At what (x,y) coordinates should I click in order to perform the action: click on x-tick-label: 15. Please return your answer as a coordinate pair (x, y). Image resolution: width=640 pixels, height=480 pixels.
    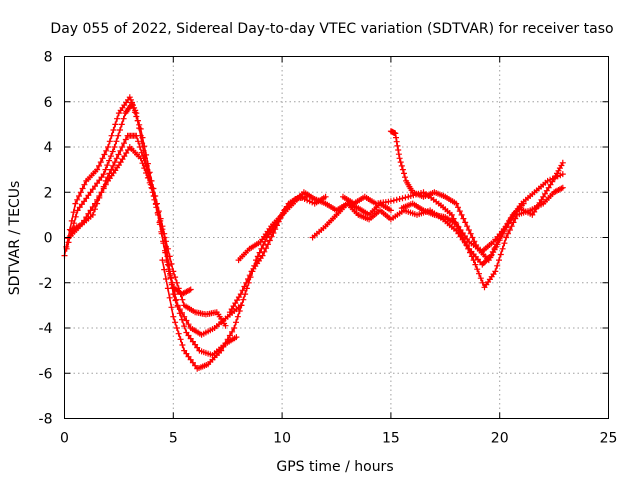
    Looking at the image, I should click on (391, 439).